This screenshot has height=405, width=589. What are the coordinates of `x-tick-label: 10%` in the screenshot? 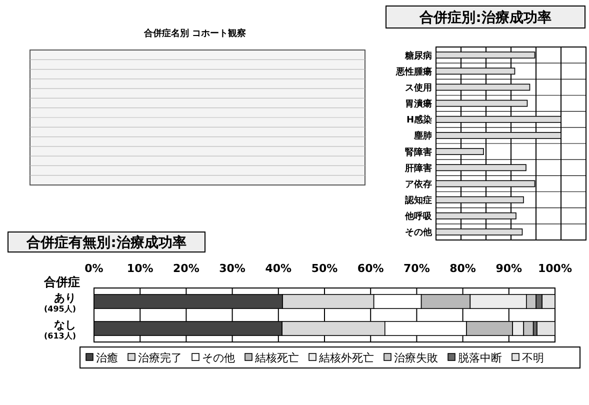 It's located at (140, 268).